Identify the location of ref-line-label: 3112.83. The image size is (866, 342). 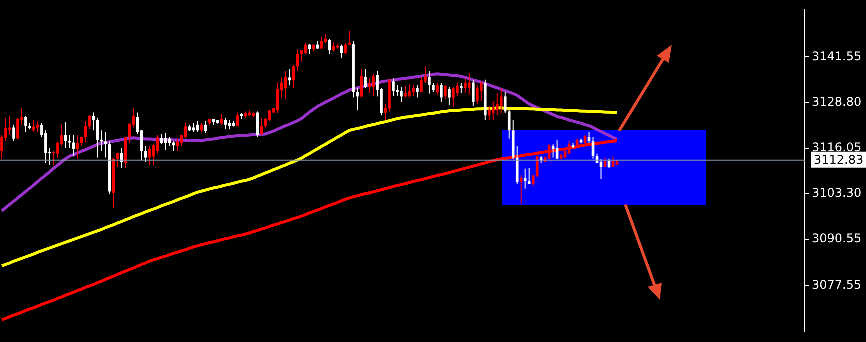
(839, 159).